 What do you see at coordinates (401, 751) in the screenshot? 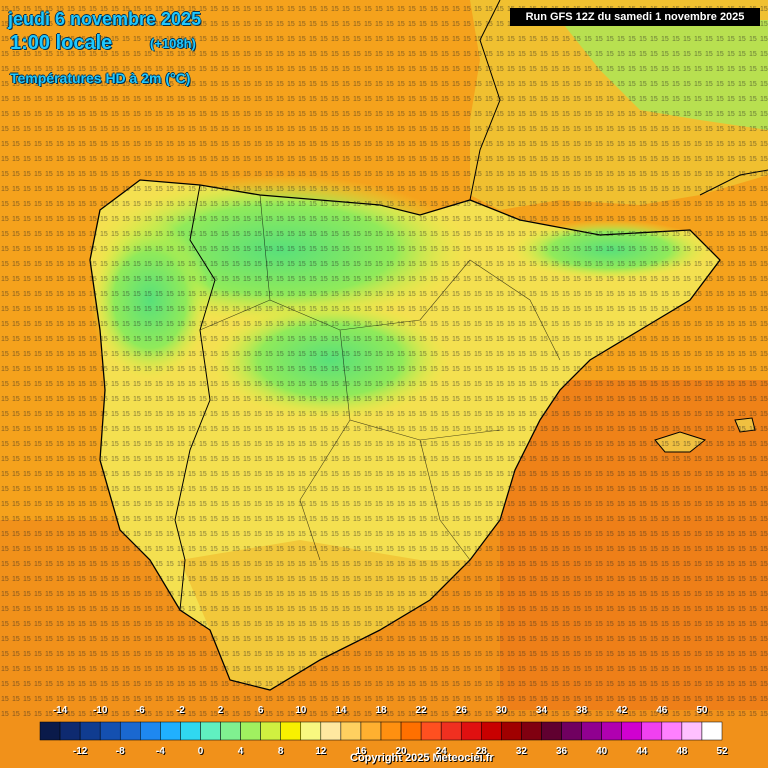
I see `scale-label-bottom: 20` at bounding box center [401, 751].